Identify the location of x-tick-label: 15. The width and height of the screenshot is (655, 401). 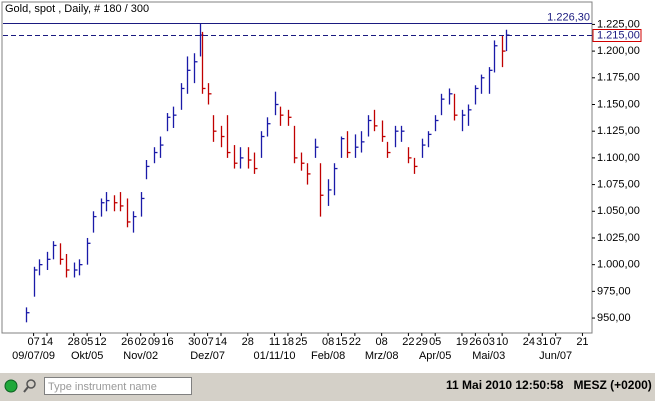
(341, 342).